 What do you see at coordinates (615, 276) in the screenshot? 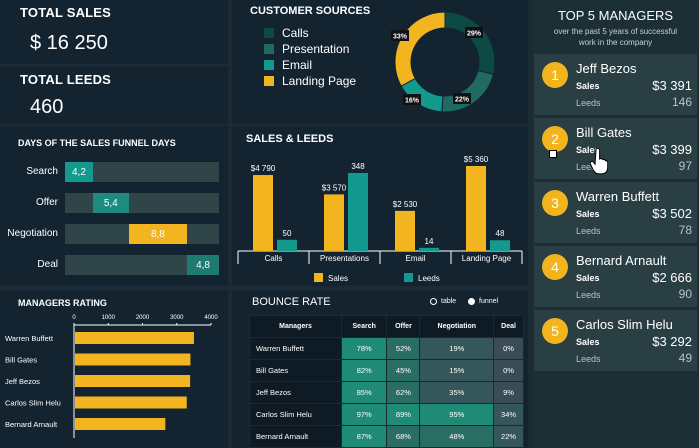
I see `manager-card: 4 Bernard Arnault Sales $2 666 Leeds 90` at bounding box center [615, 276].